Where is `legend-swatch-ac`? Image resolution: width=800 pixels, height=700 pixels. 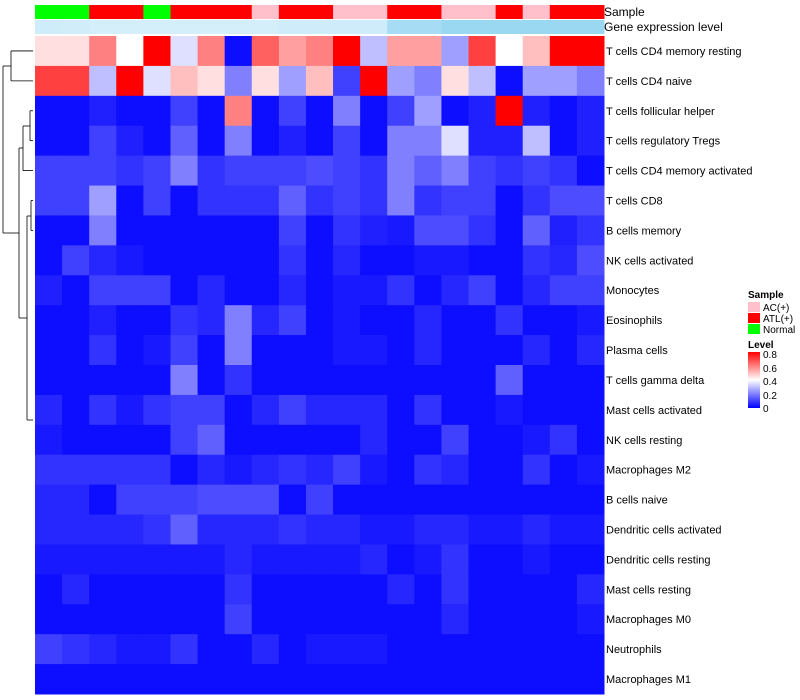
legend-swatch-ac is located at coordinates (754, 307).